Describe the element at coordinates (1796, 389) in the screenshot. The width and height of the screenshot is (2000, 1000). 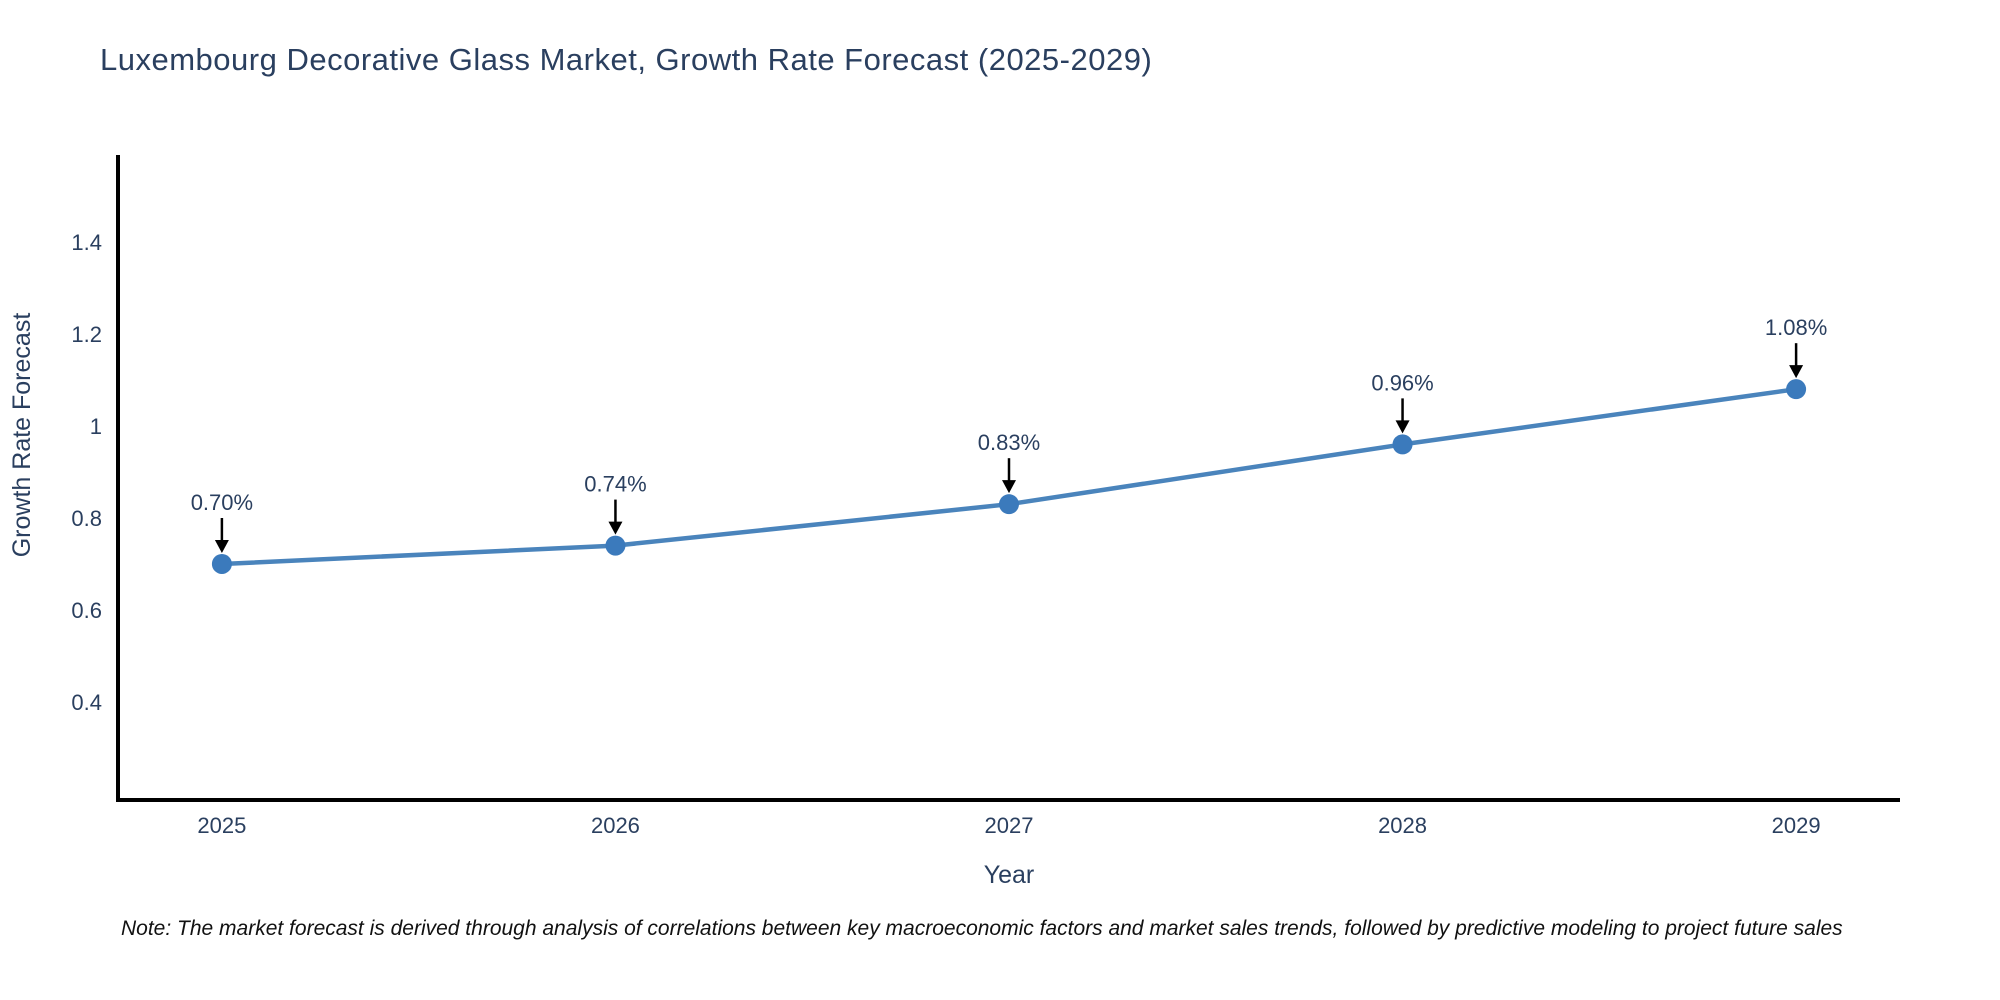
I see `data-point-2029` at that location.